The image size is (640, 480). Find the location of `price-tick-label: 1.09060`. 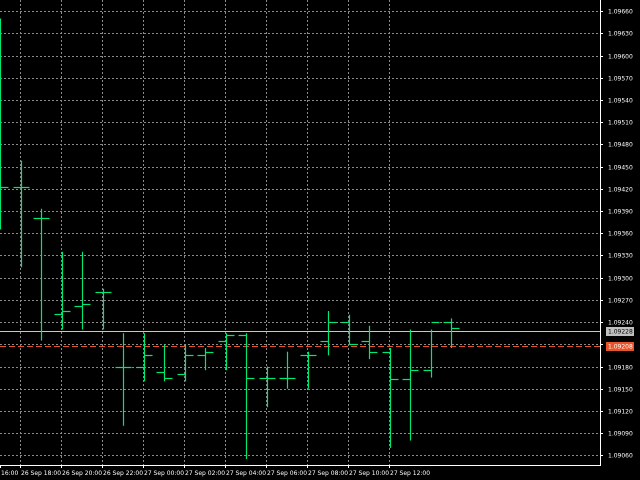

price-tick-label: 1.09060 is located at coordinates (620, 456).